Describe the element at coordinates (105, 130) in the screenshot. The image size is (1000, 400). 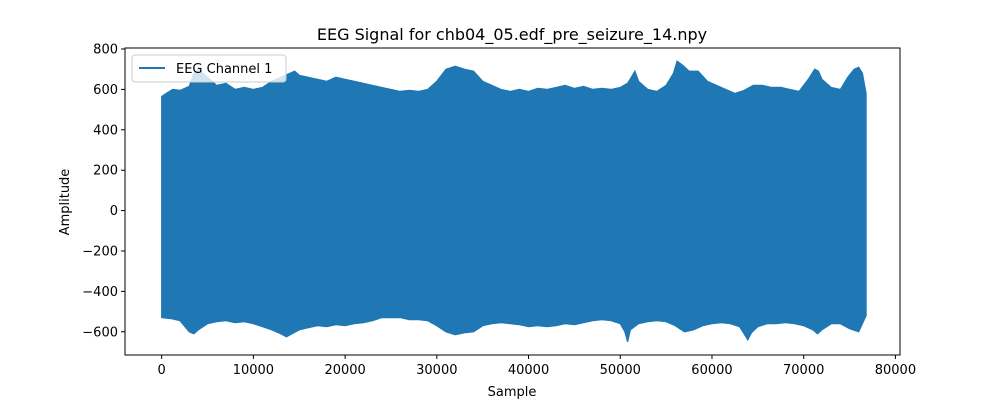
I see `y-tick-label: 400` at that location.